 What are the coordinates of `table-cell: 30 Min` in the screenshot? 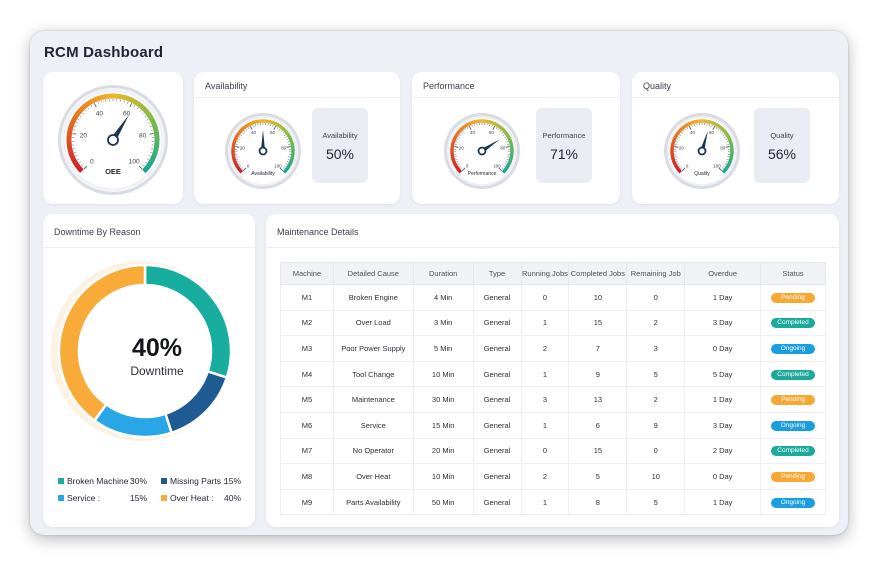 It's located at (443, 399).